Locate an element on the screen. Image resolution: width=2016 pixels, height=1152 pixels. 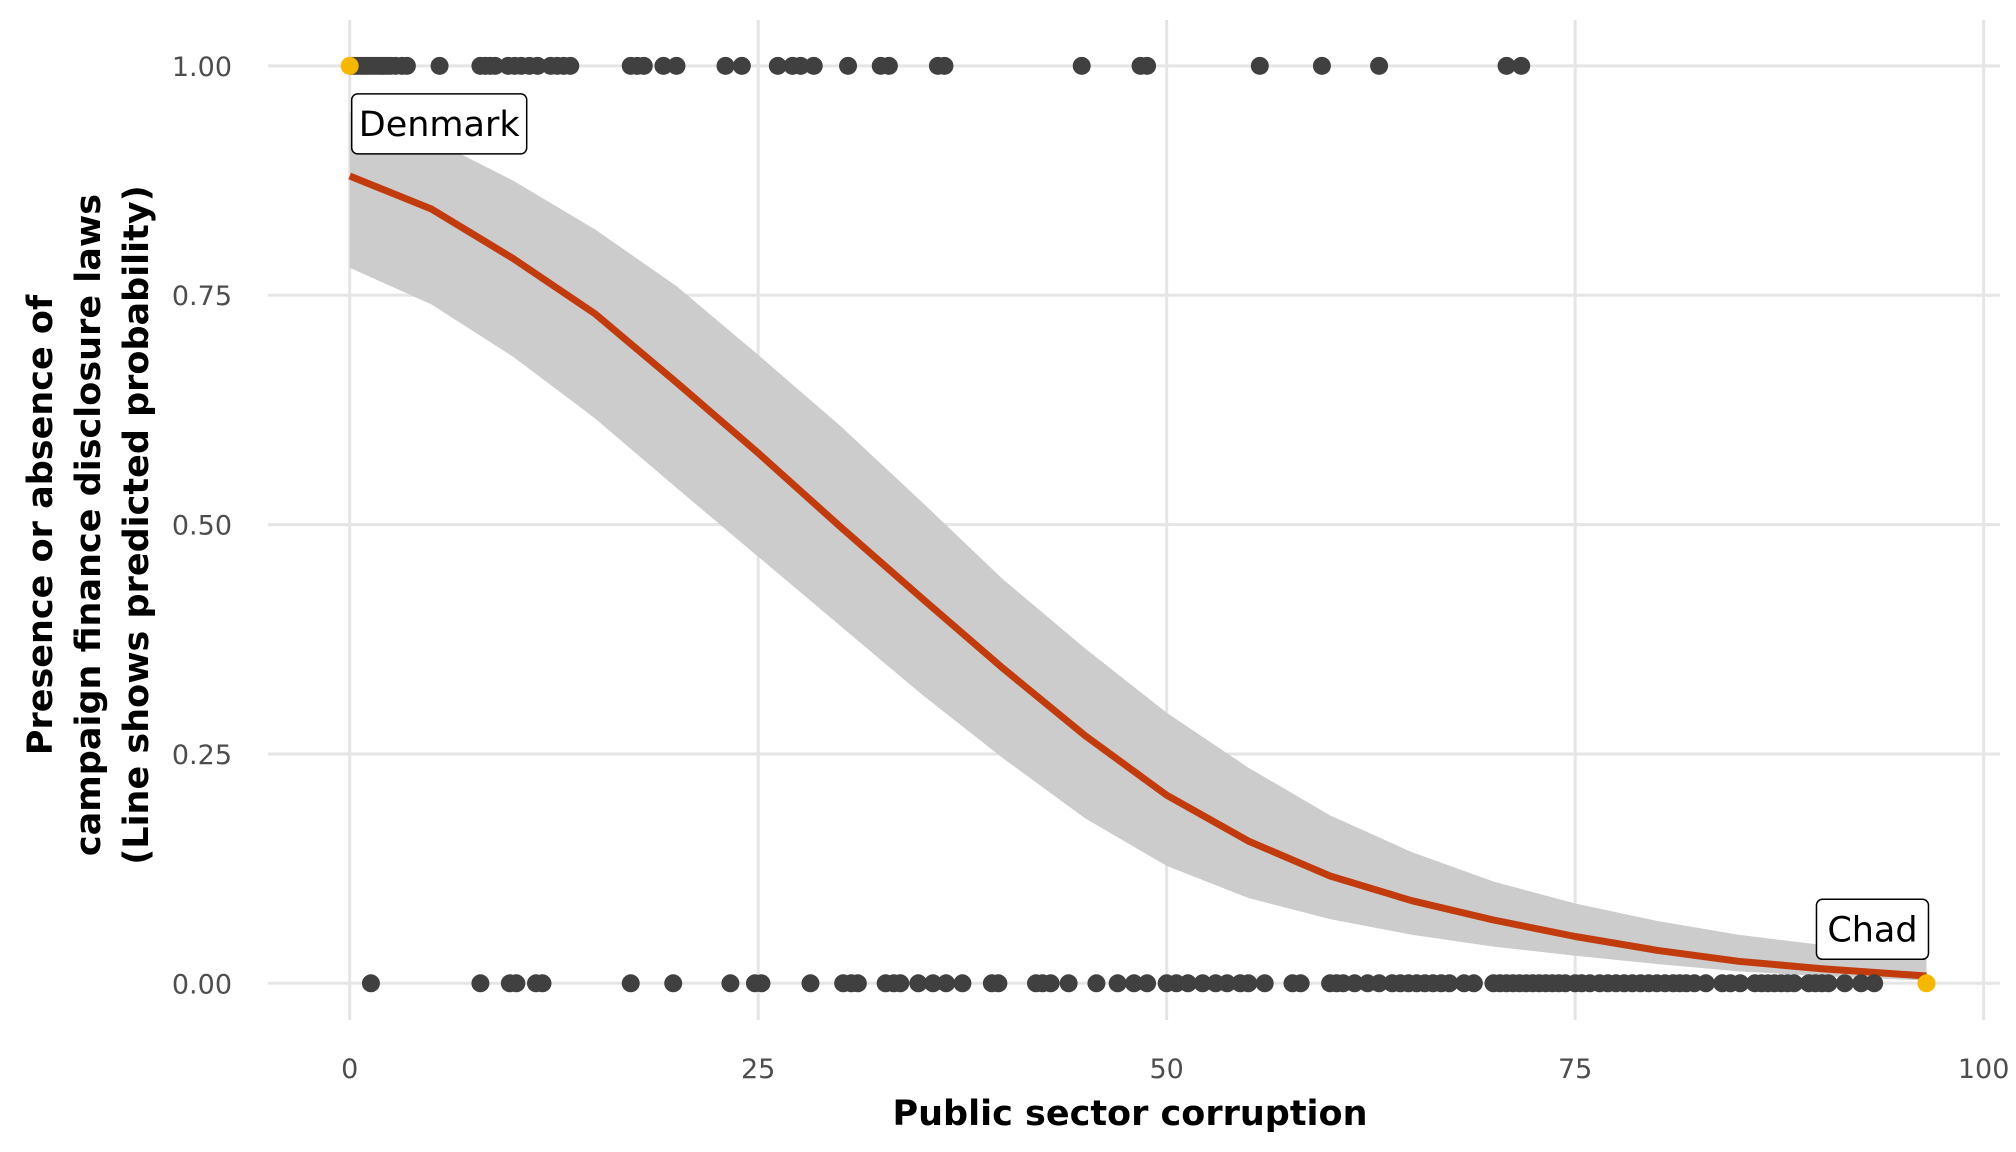
annotation-text: Chad is located at coordinates (1872, 930).